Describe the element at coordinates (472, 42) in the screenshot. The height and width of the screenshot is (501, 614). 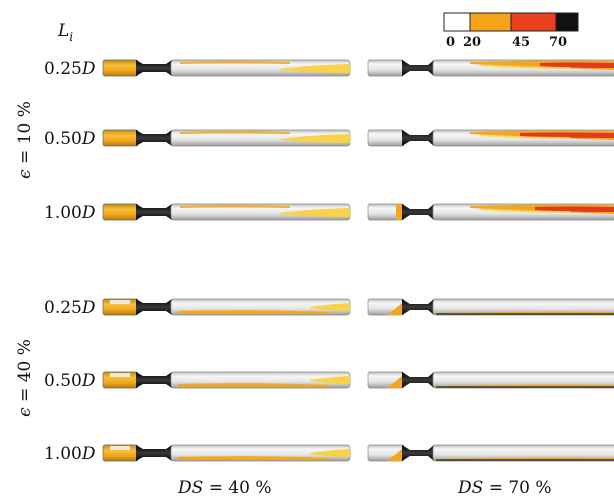
I see `colorbar-tick-20: 20` at that location.